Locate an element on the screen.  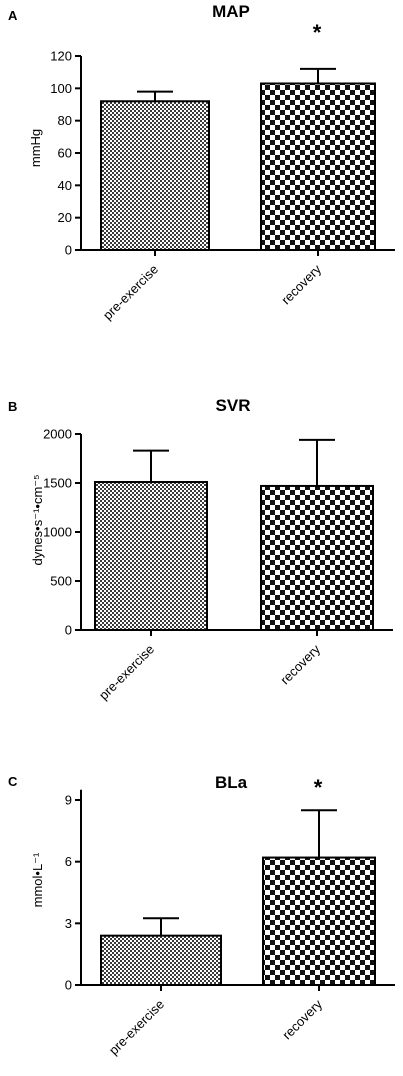
y-tick-label: 2000 is located at coordinates (57, 434).